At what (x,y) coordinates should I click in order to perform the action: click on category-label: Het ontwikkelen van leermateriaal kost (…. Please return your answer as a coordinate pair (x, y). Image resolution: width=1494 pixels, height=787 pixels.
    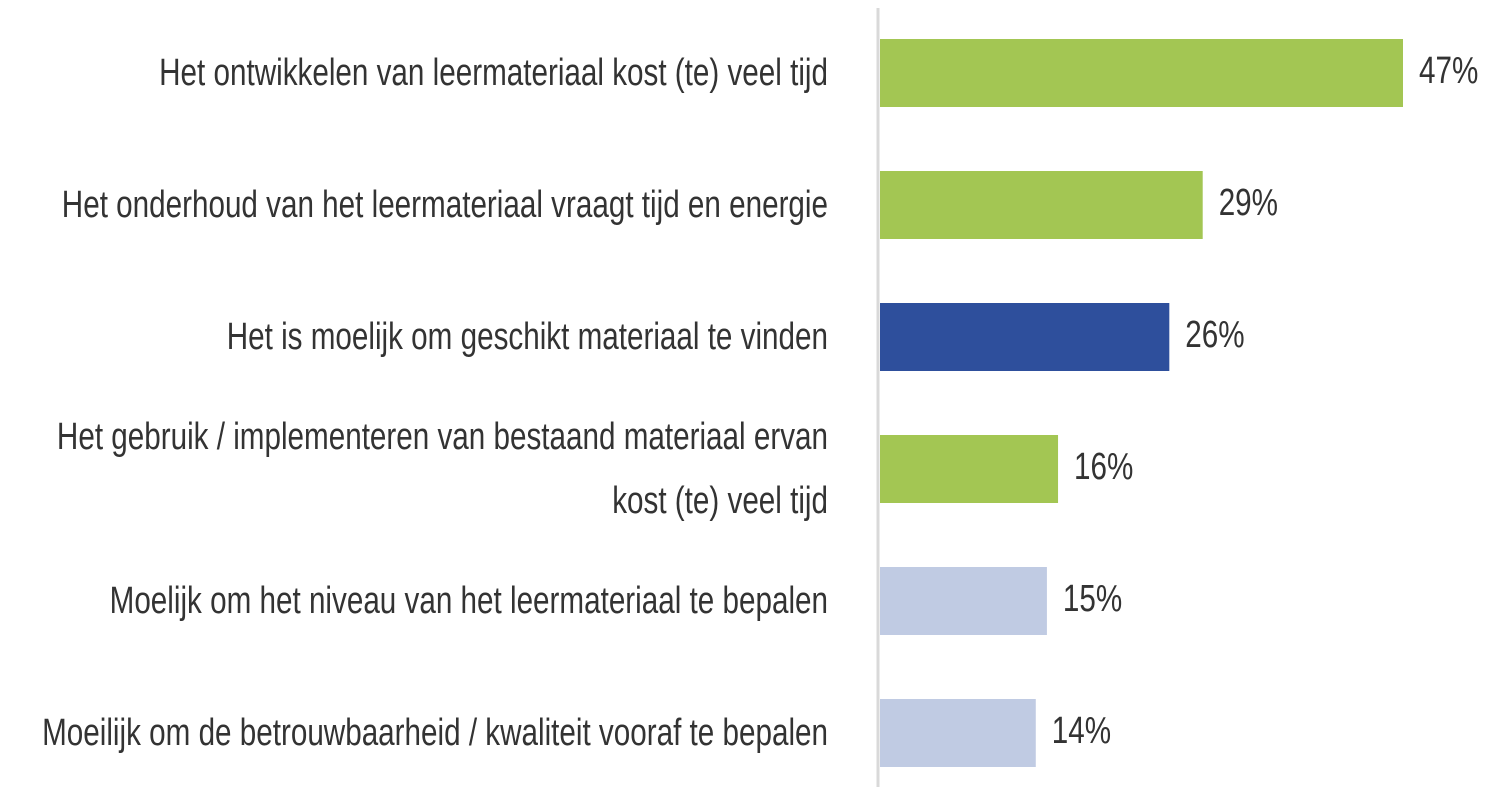
    Looking at the image, I should click on (493, 73).